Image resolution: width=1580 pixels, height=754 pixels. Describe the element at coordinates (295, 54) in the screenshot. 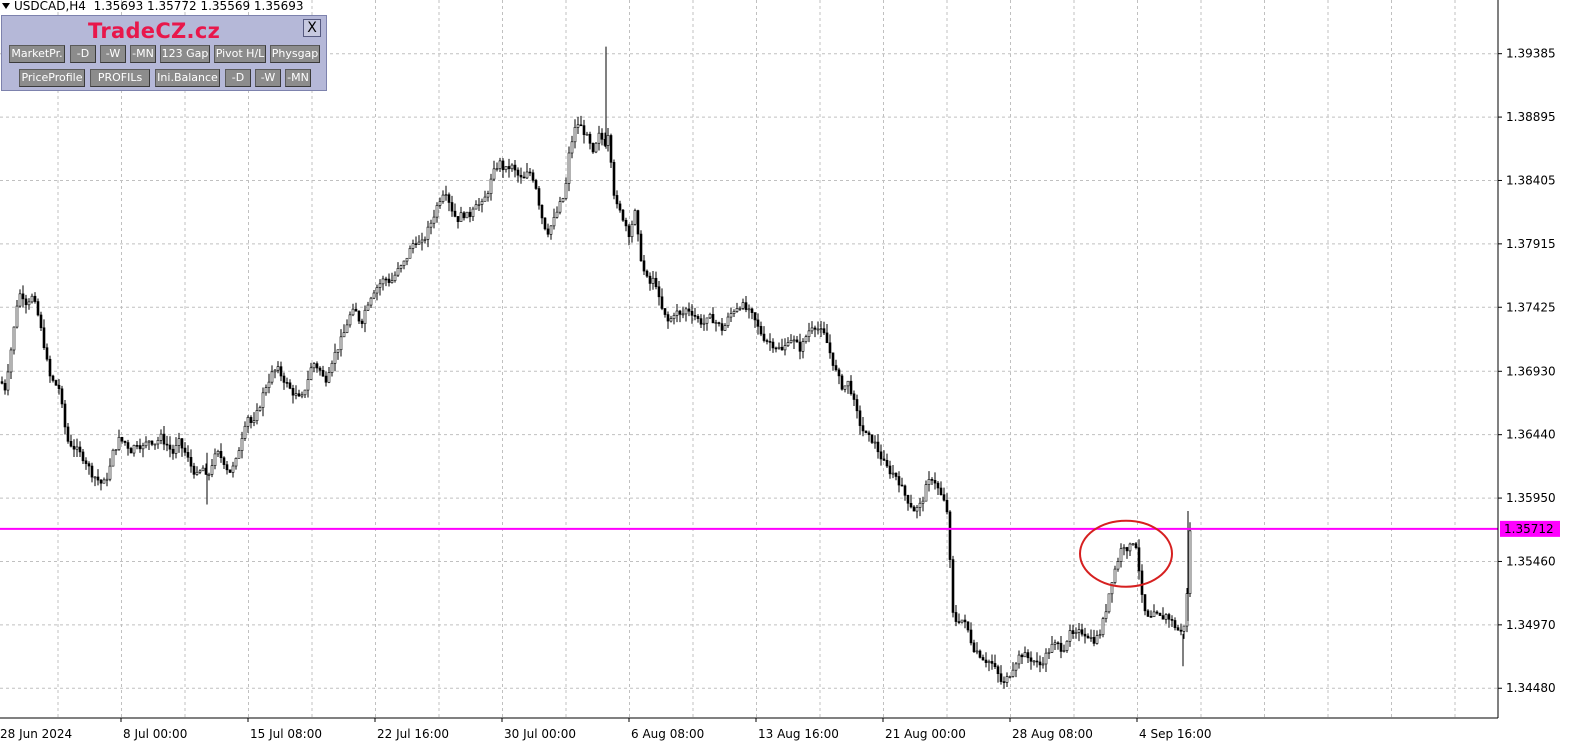

I see `physgap-button: Physgap` at that location.